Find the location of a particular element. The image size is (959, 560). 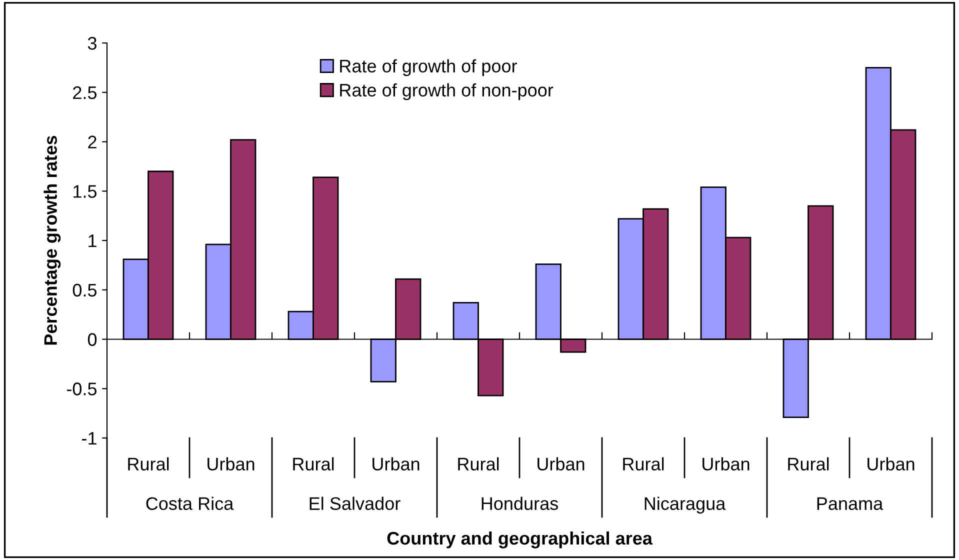

y-tick-label: 2 is located at coordinates (92, 142).